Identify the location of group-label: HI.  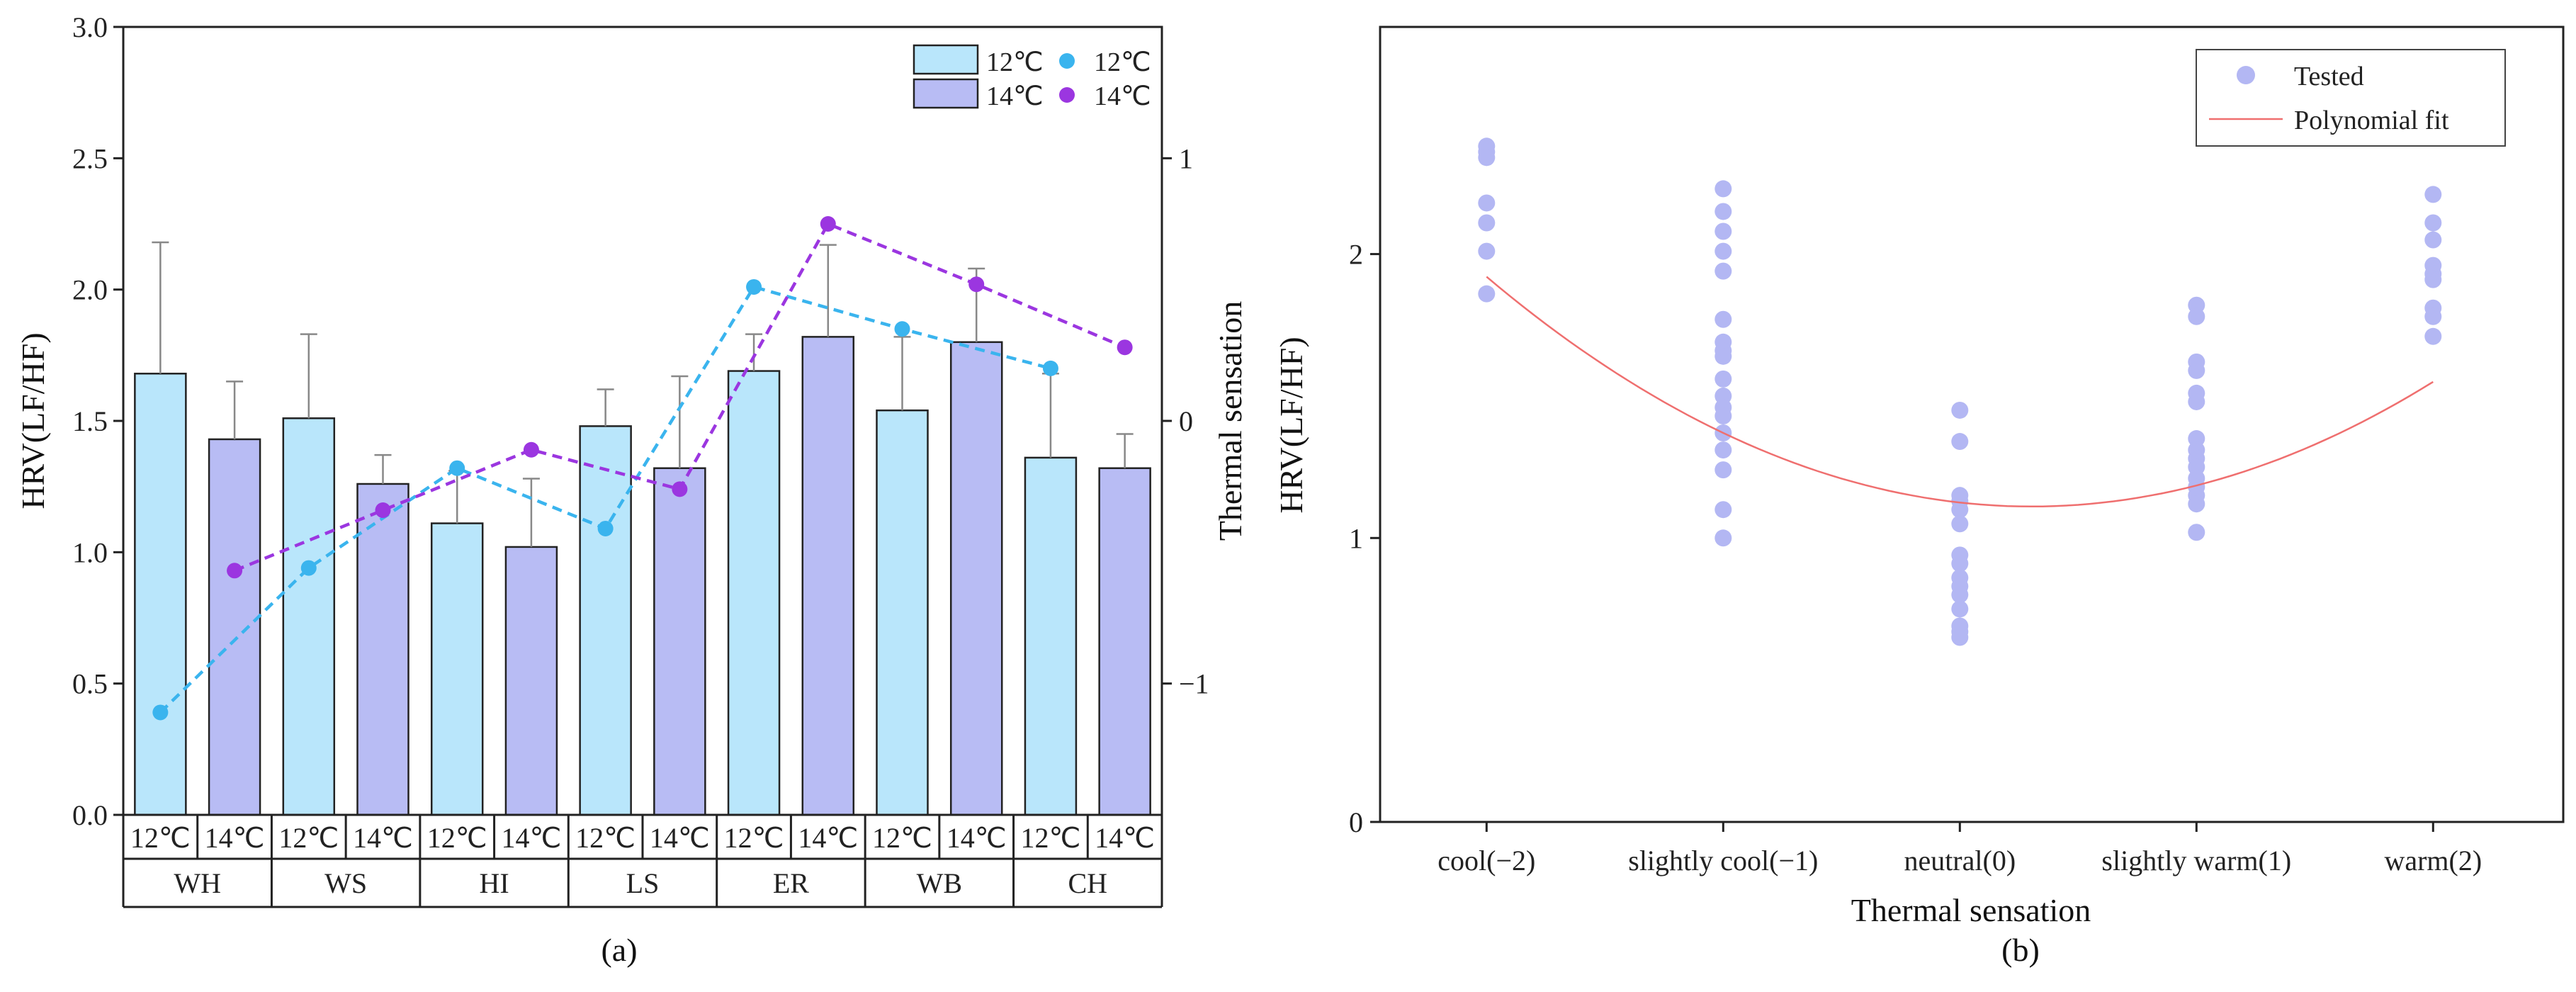
(494, 883).